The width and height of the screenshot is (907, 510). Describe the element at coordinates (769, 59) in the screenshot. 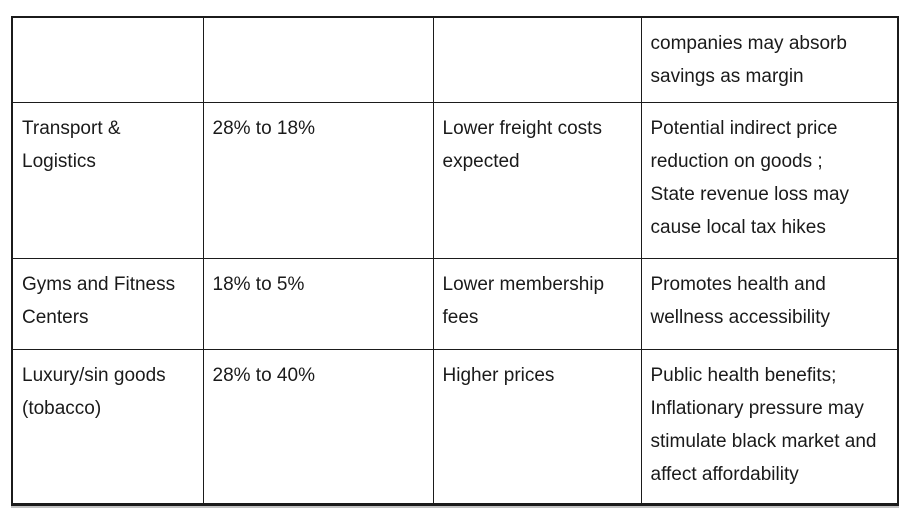

I see `table-cell-impact-note: companies may absorb savings as margin` at that location.